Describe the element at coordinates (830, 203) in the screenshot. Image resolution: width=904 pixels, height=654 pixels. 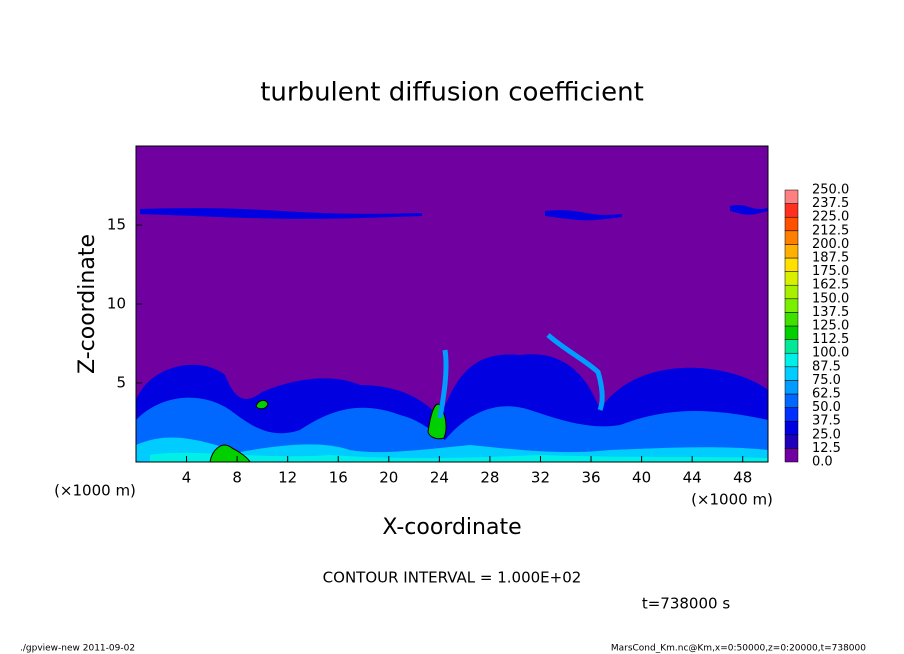
I see `colorbar-label: 237.5` at that location.